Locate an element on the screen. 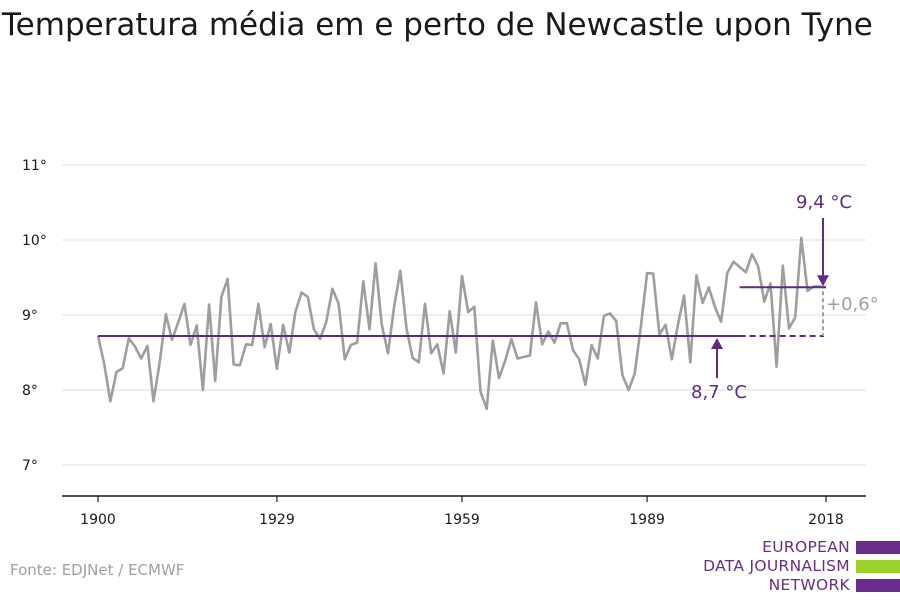 The width and height of the screenshot is (900, 600). reference-lines is located at coordinates (462, 311).